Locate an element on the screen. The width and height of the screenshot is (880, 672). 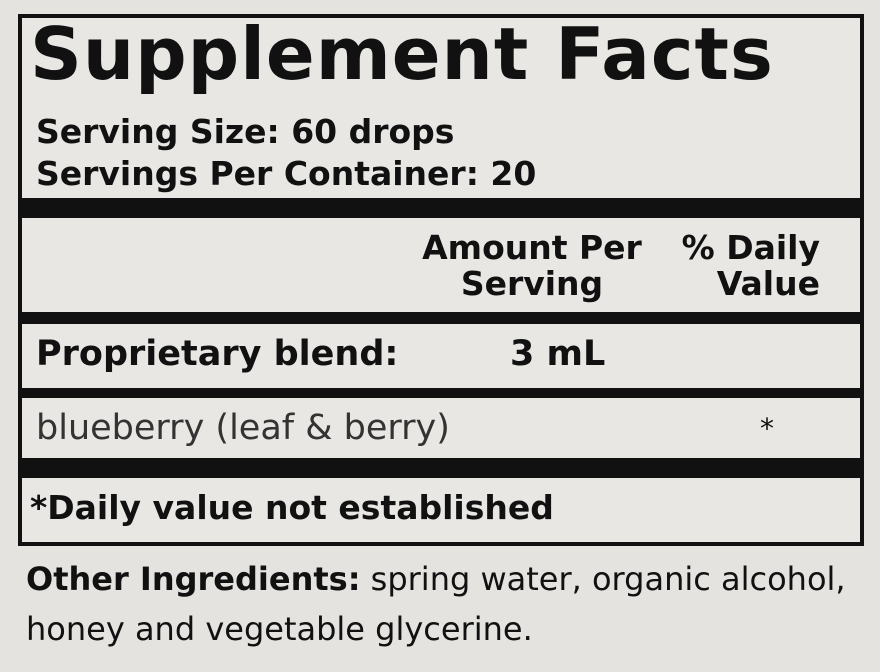
row-name: blueberry (leaf & berry) is located at coordinates (243, 428).